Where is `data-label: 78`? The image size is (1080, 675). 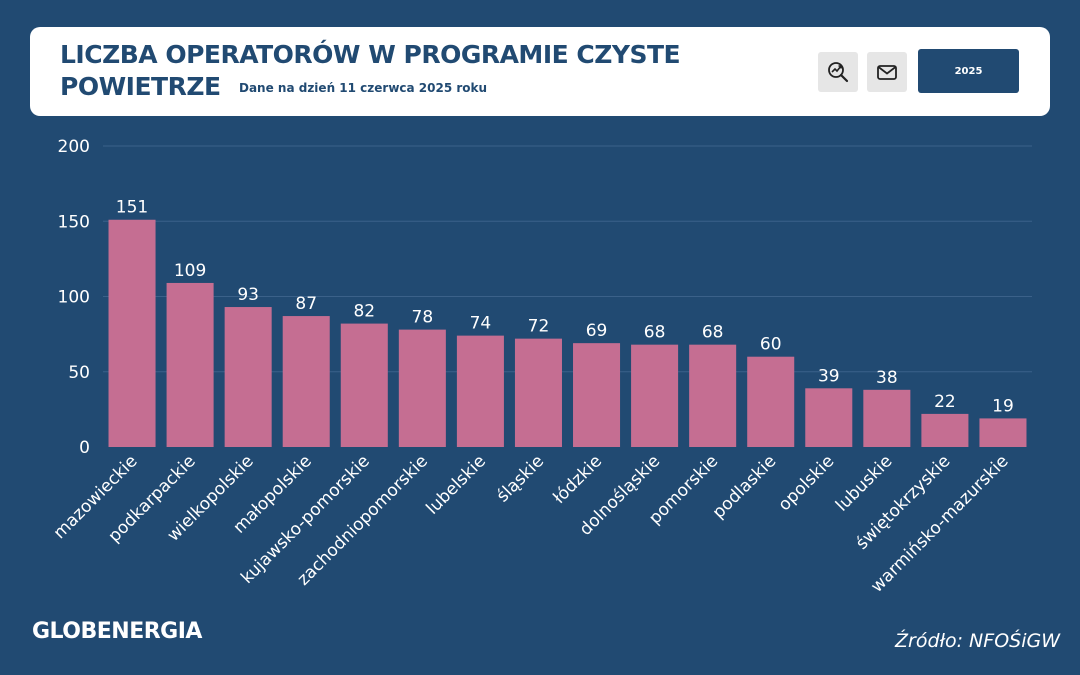 data-label: 78 is located at coordinates (423, 318).